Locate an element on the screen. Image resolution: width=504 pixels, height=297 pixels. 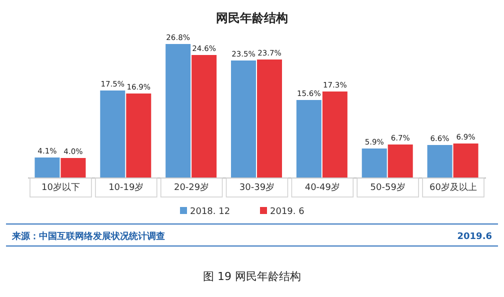
text: 2019.6 is located at coordinates (474, 237).